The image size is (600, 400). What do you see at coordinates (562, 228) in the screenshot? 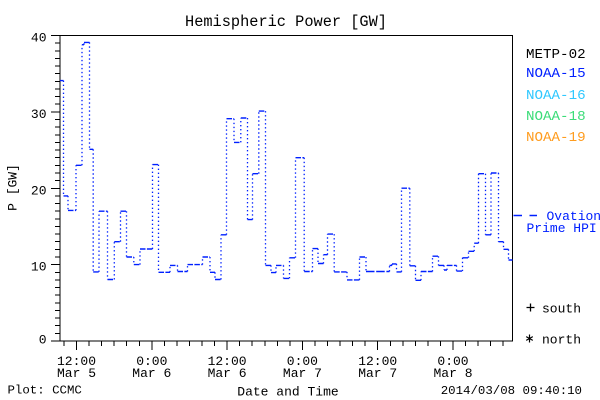
I see `svg-text: Prime HPI` at bounding box center [562, 228].